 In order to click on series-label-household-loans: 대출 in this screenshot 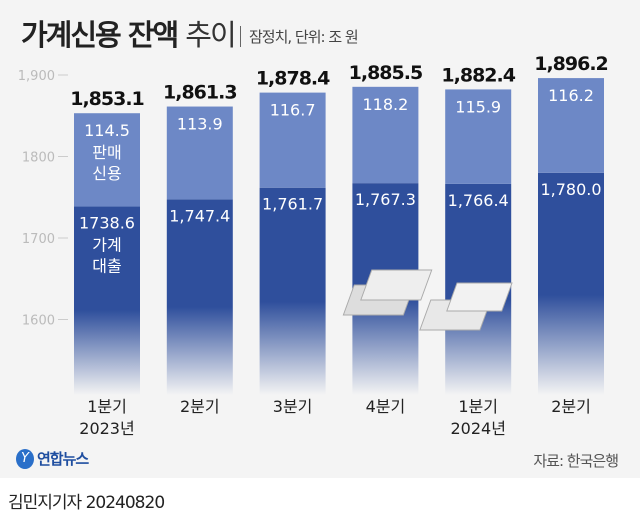, I will do `click(106, 266)`.